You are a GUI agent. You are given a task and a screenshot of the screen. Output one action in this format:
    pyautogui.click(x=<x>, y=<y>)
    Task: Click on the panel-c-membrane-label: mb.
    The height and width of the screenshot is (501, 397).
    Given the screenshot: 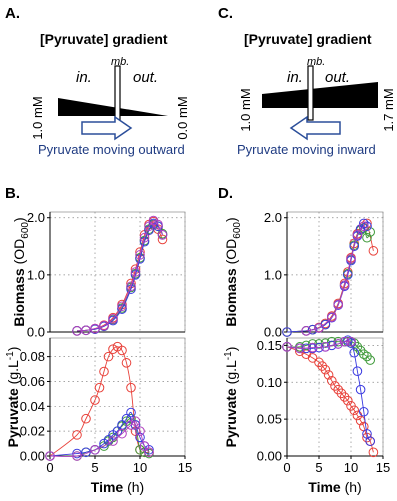 What is the action you would take?
    pyautogui.click(x=316, y=62)
    